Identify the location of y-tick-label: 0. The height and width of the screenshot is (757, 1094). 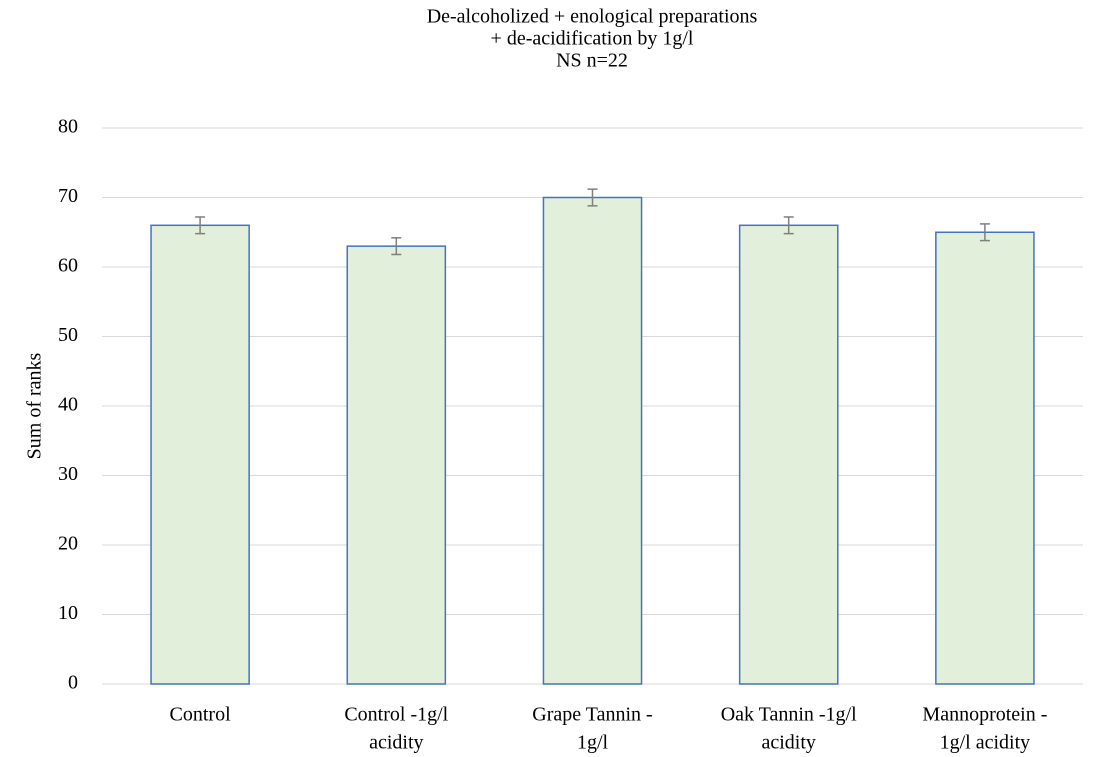
(73, 683).